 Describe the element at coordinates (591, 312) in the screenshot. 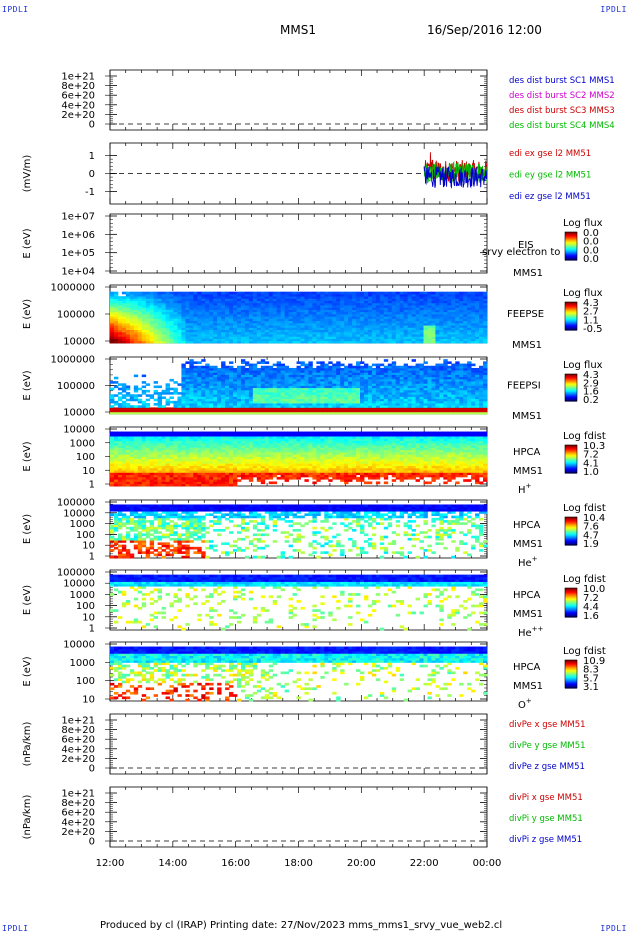

I see `colorbar-tick-label: 2.7` at that location.